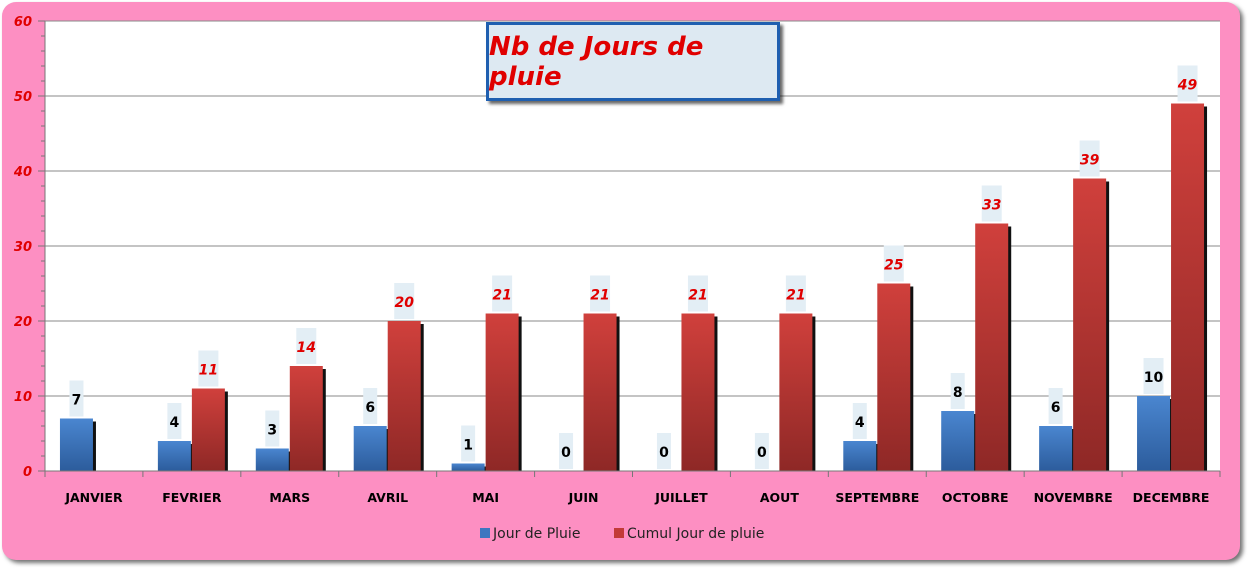 The width and height of the screenshot is (1248, 568). I want to click on x-tick-label: JUIN, so click(583, 497).